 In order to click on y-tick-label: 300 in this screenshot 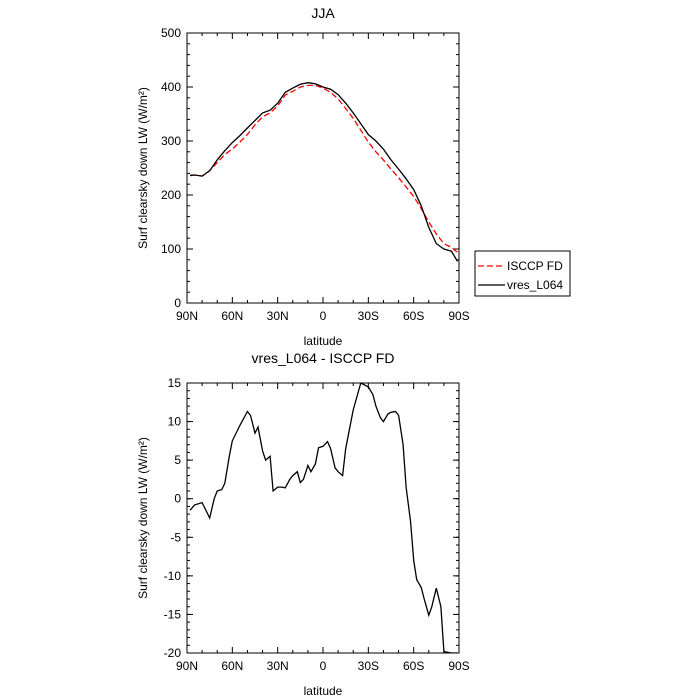, I will do `click(171, 141)`.